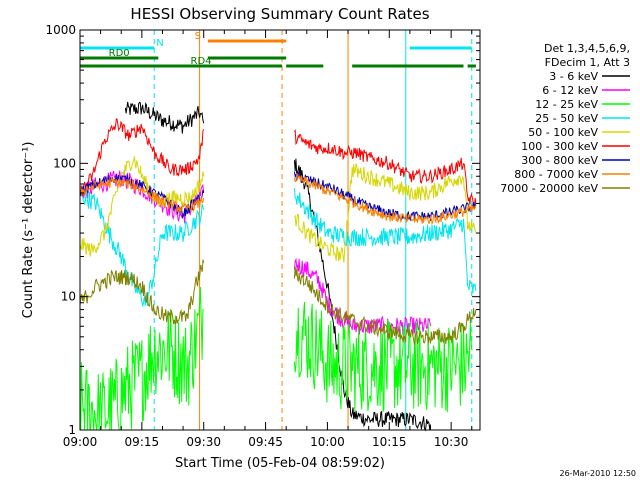  Describe the element at coordinates (280, 463) in the screenshot. I see `x-axis-label: Start Time (05-Feb-04 08:59:02)` at that location.